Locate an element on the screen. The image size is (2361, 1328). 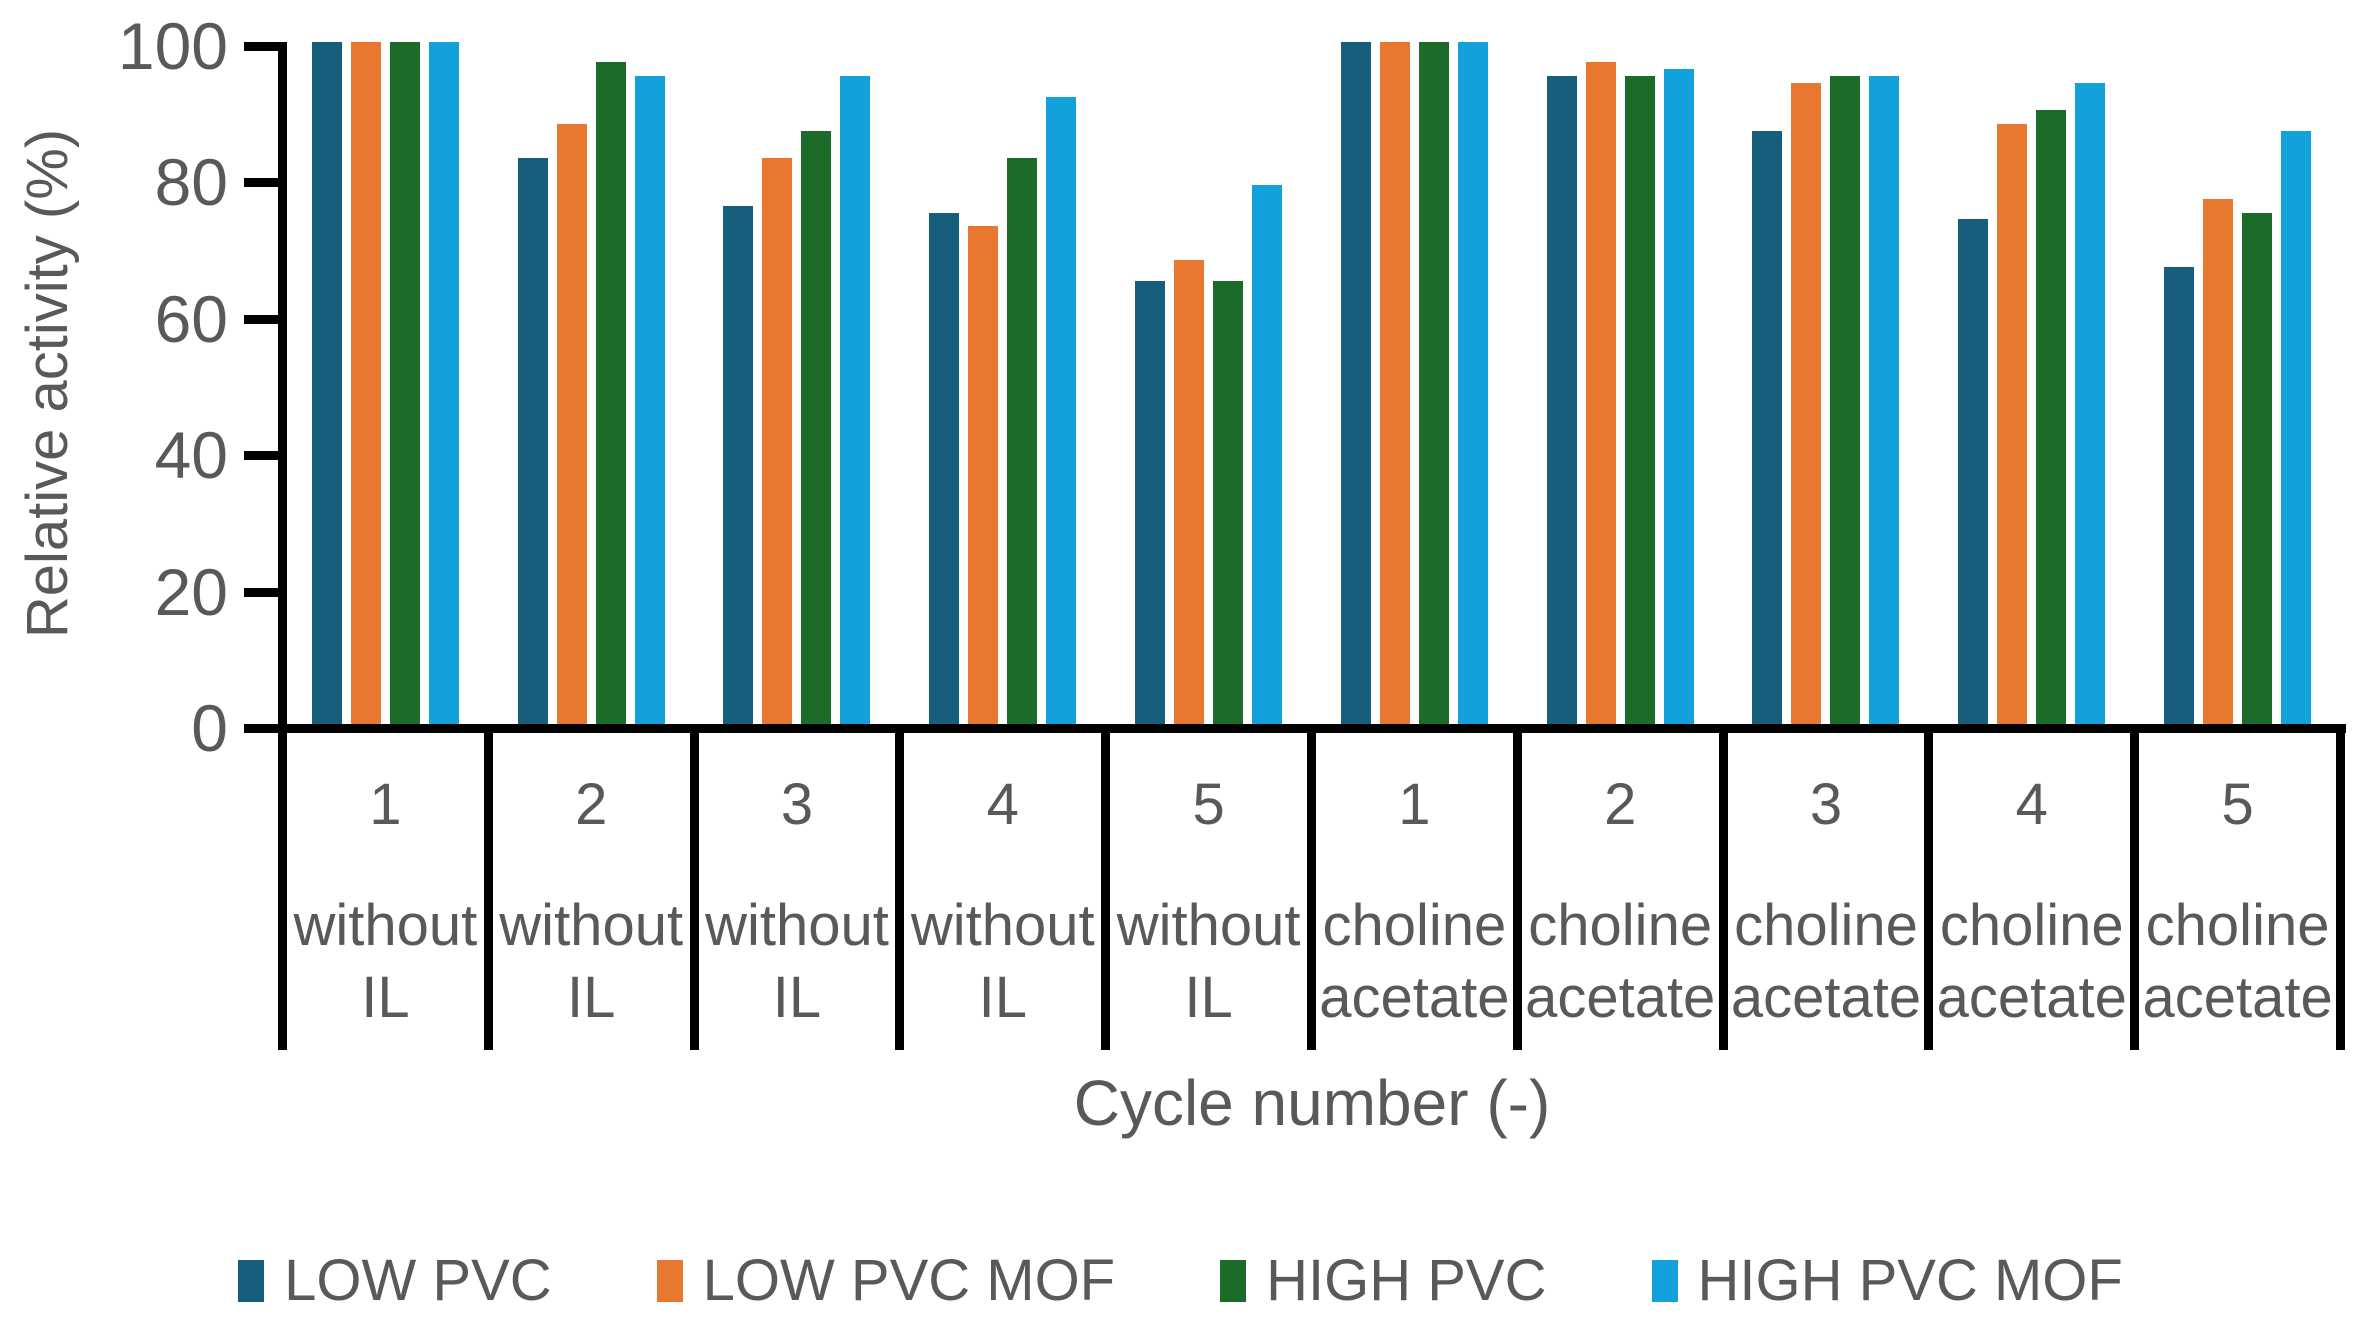
category-cell-8: 3 choline acetate is located at coordinates (1826, 891).